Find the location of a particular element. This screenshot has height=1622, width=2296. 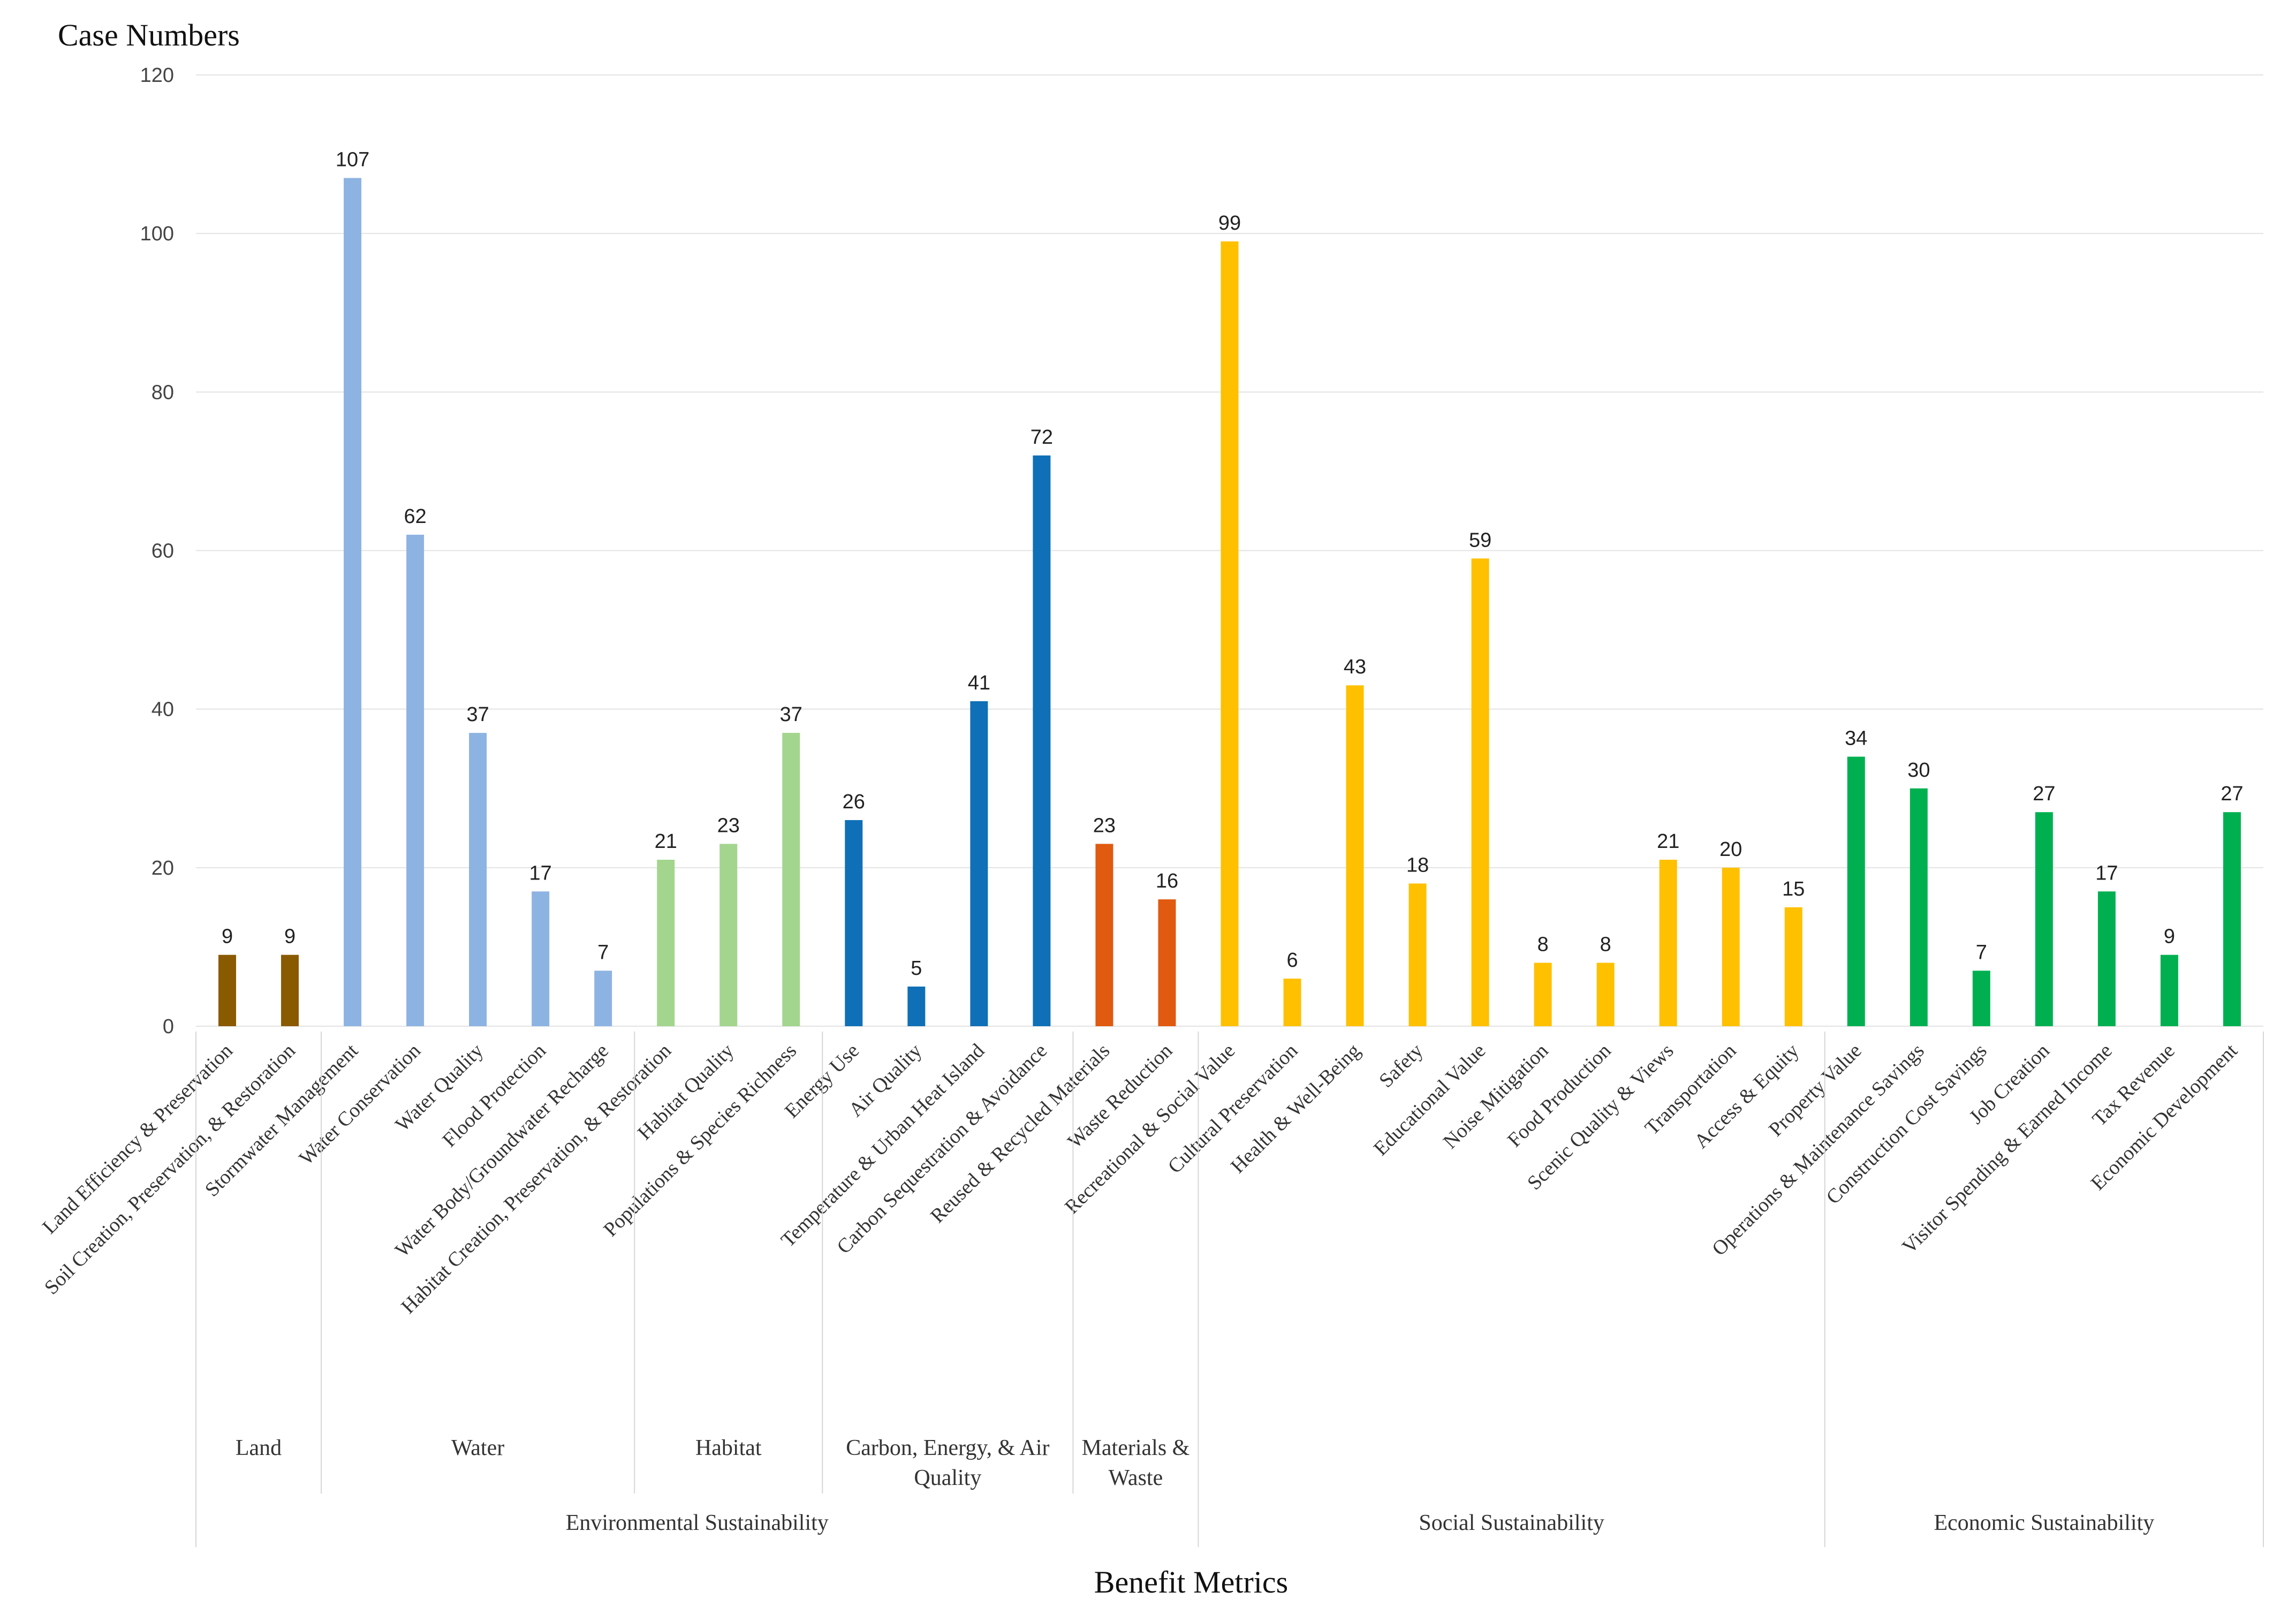

data-label: 16 is located at coordinates (1167, 881).